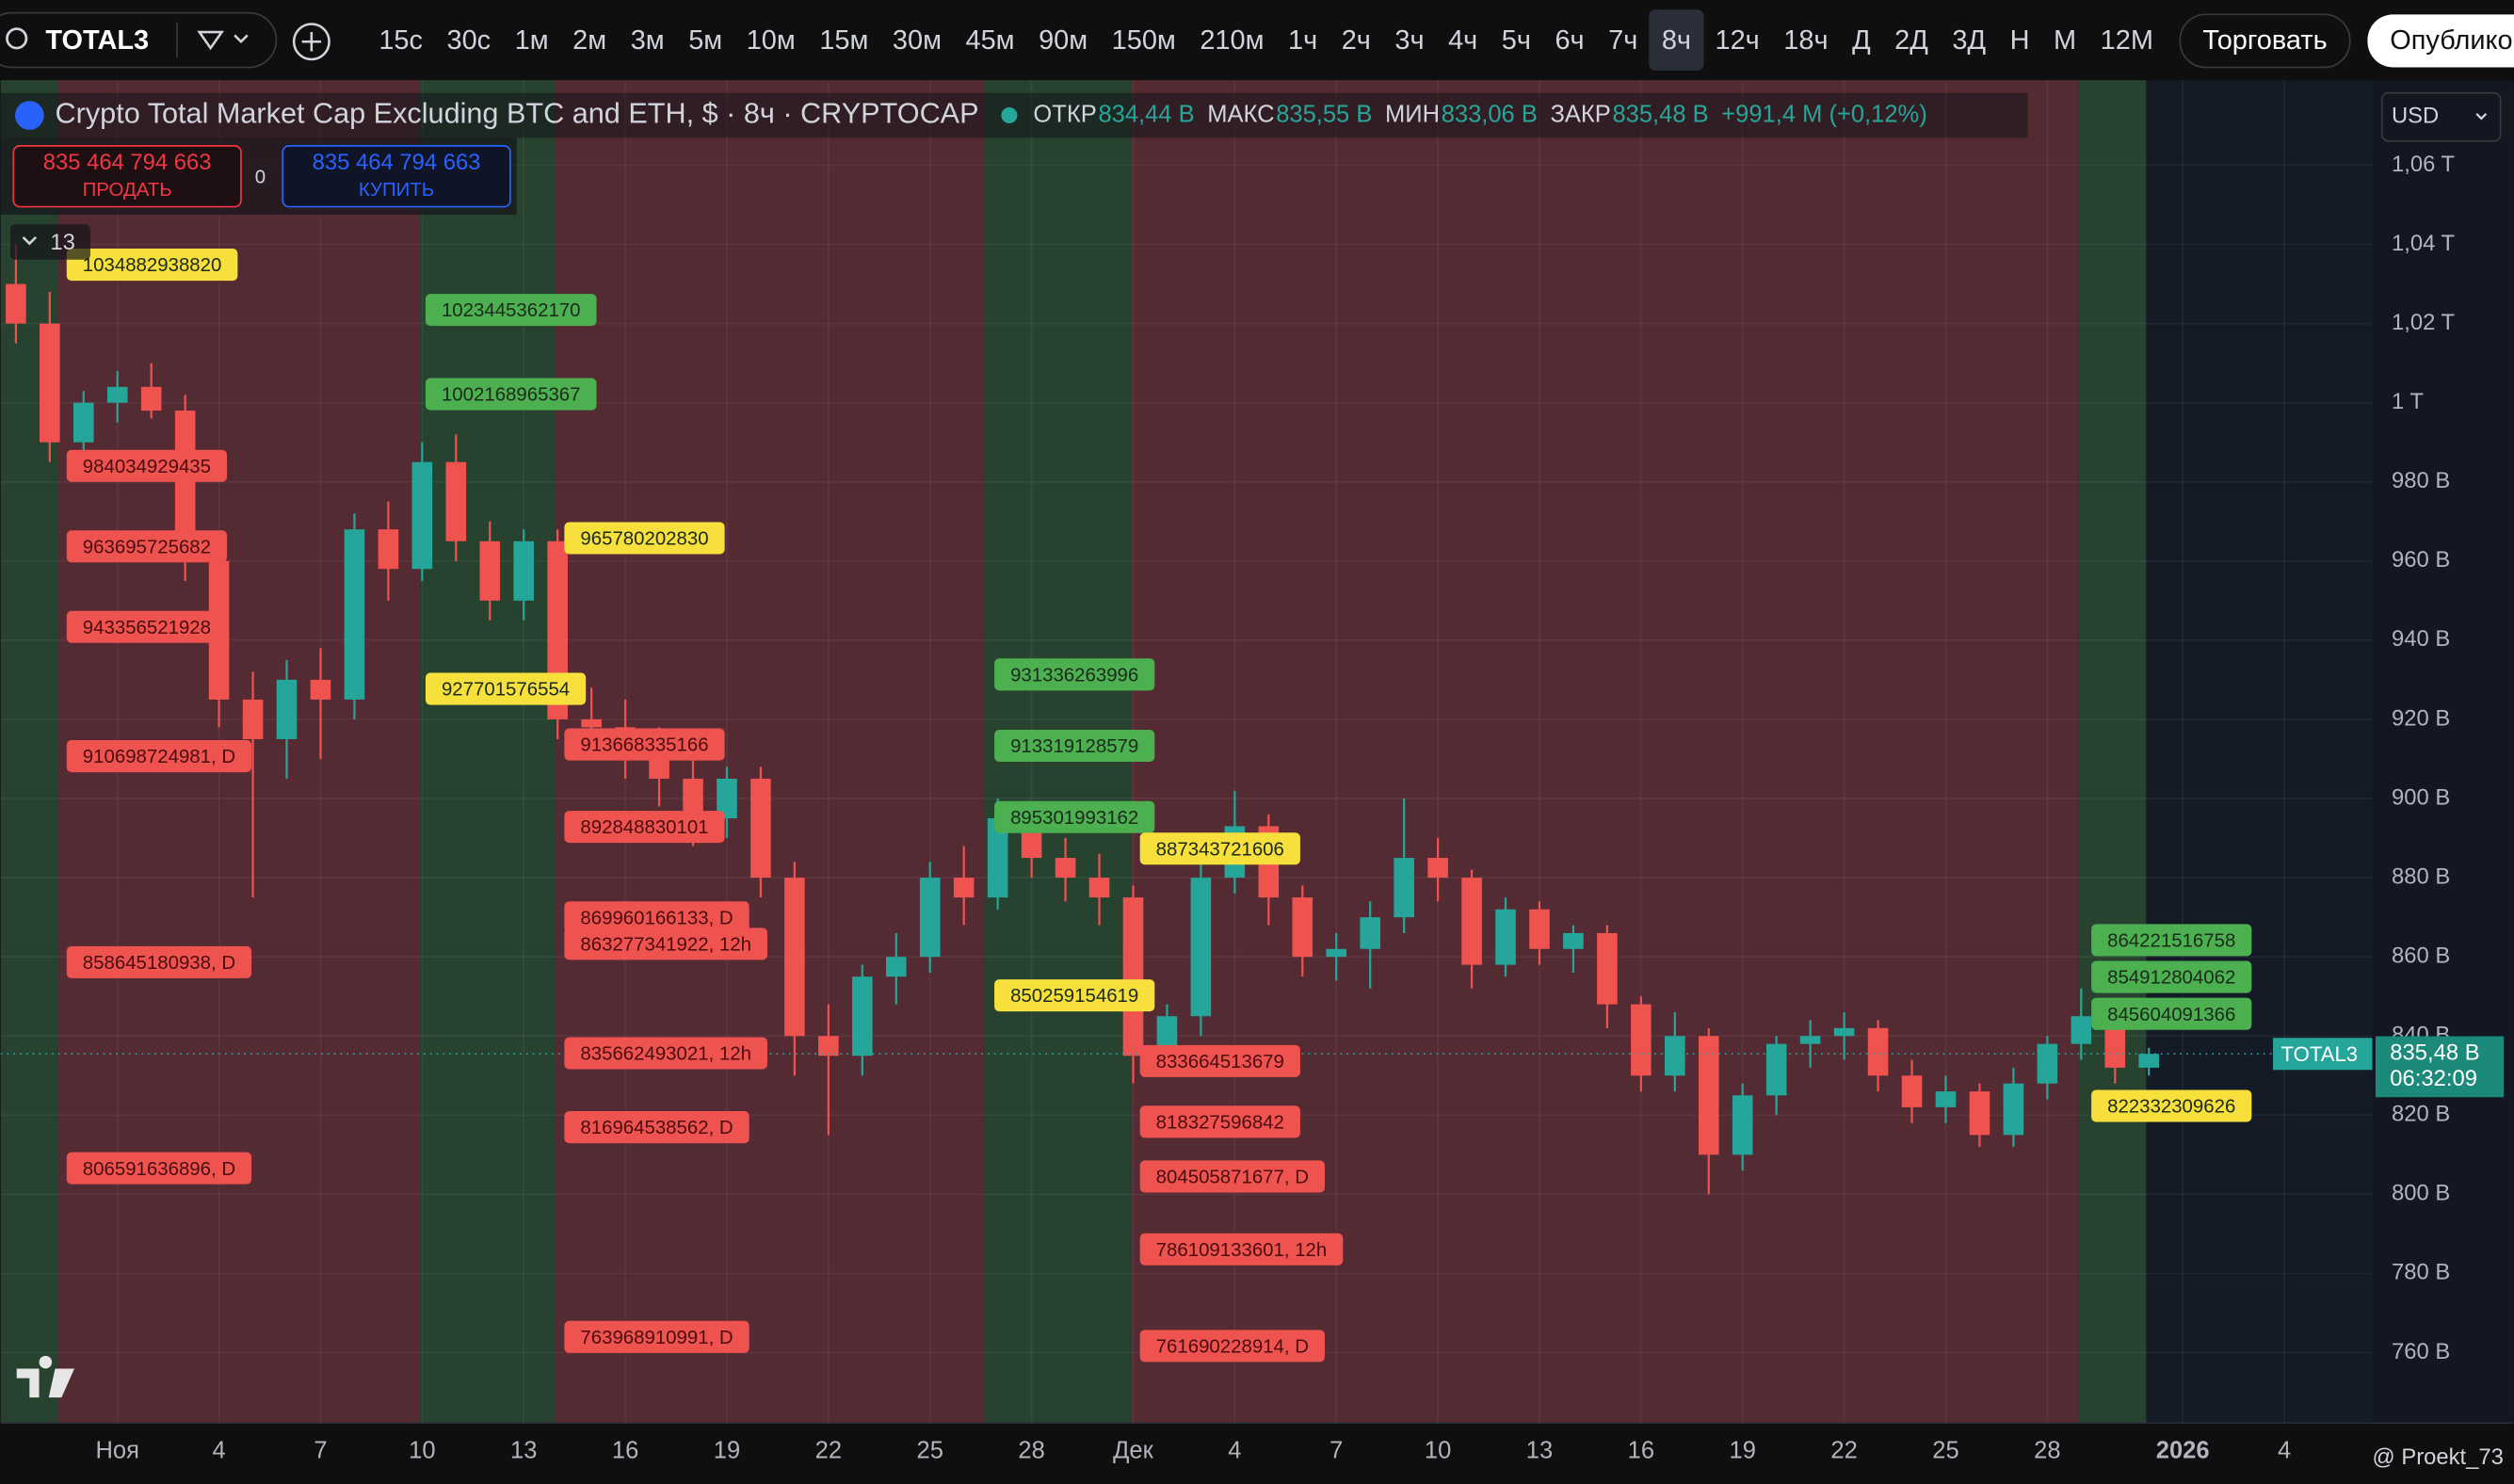 This screenshot has height=1484, width=2514. Describe the element at coordinates (705, 40) in the screenshot. I see `interval: 5м` at that location.